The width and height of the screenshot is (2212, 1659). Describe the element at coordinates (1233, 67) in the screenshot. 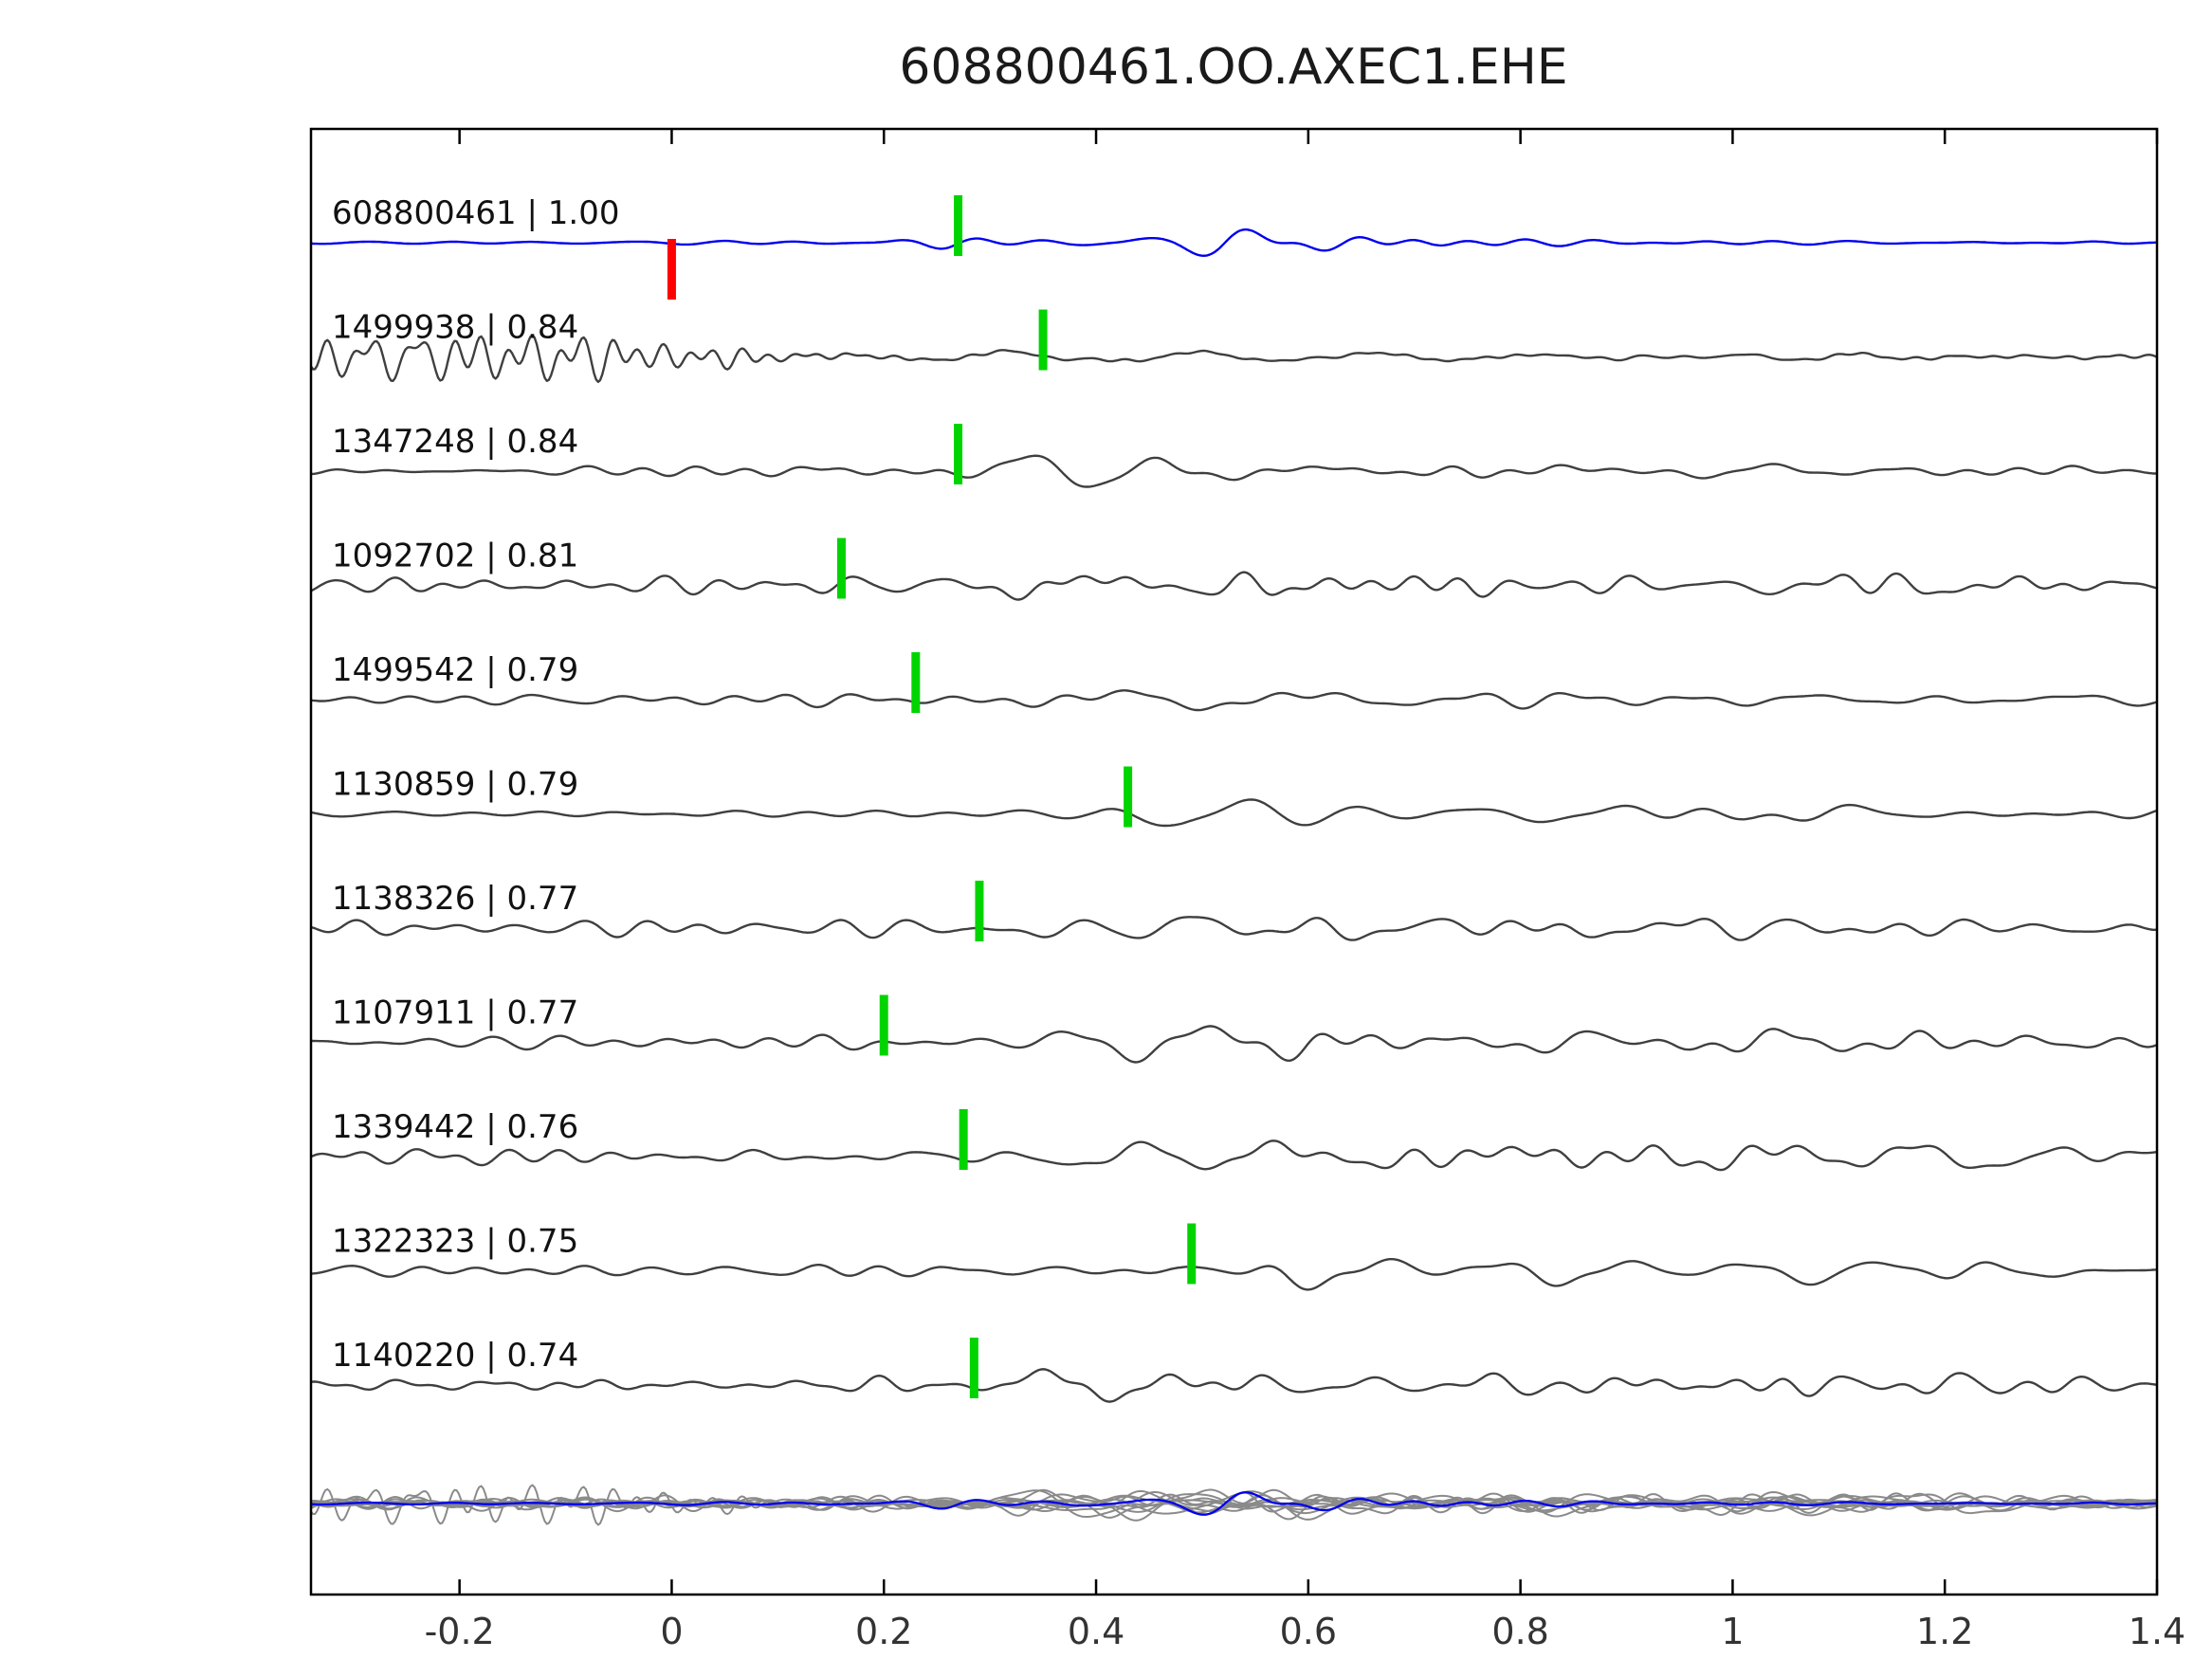

I see `figure-title: 608800461.OO.AXEC1.EHE` at that location.